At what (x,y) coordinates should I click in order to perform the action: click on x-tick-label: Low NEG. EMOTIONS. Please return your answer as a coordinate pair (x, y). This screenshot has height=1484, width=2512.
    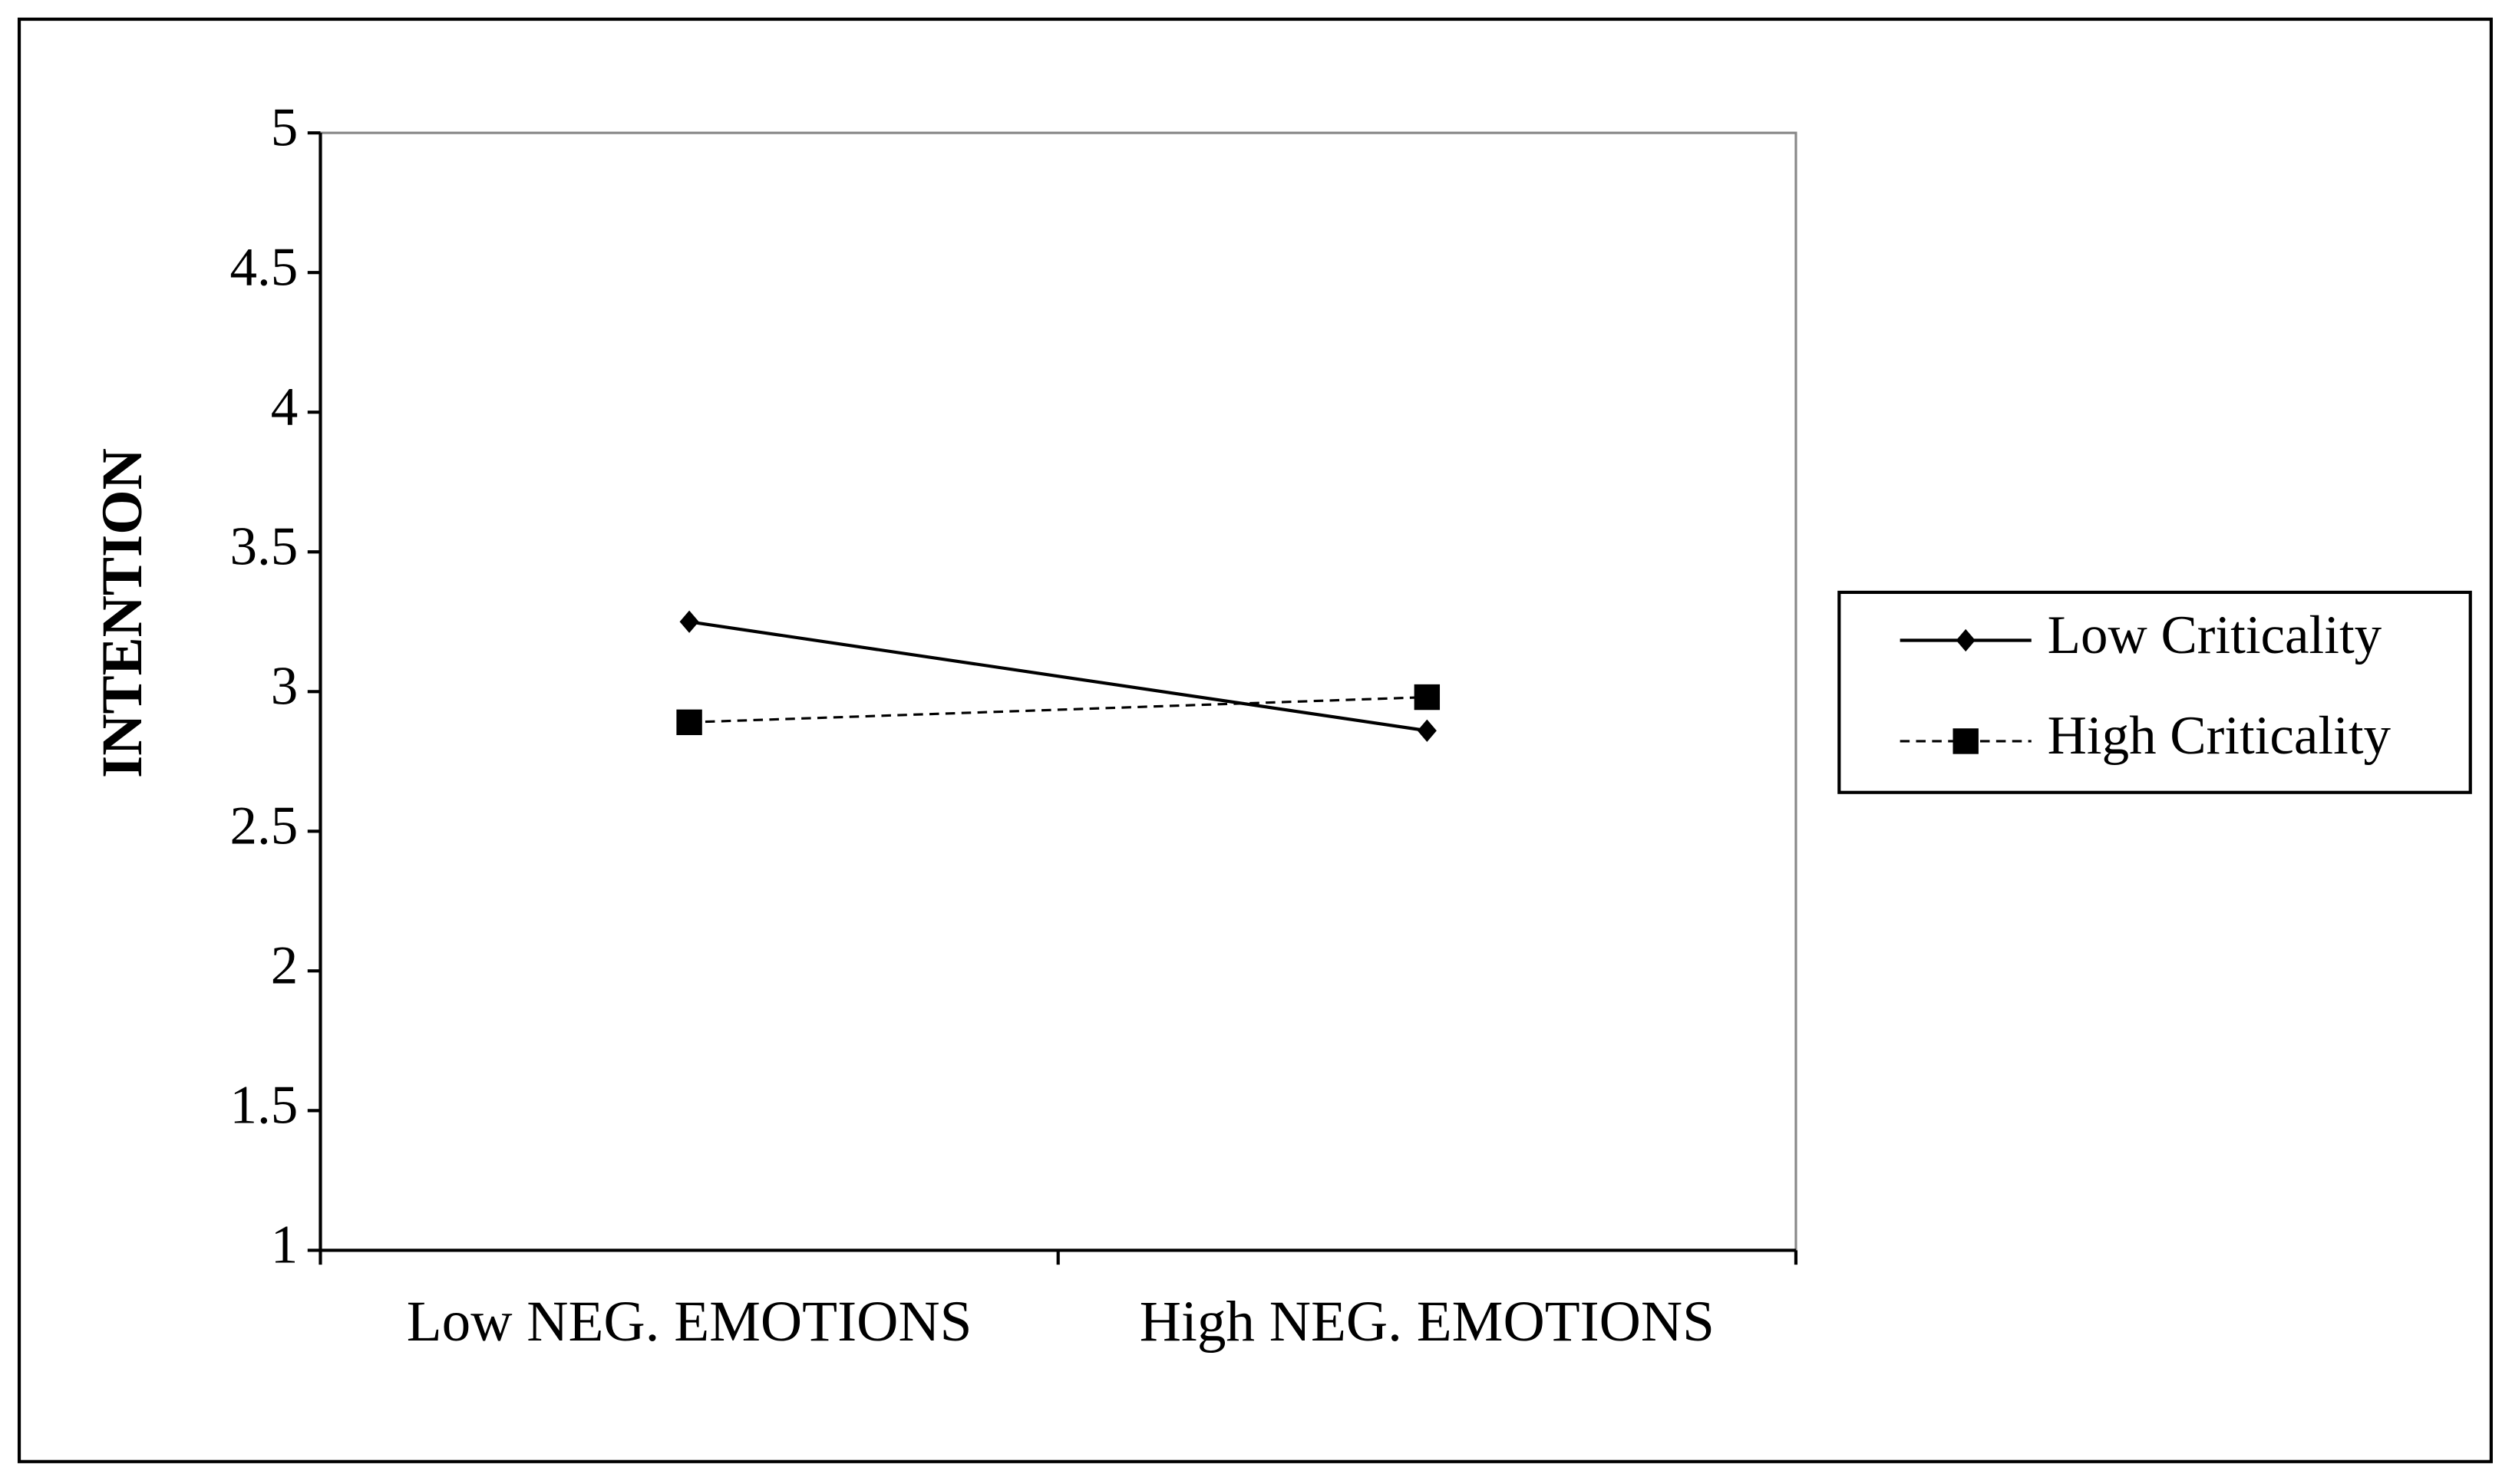
    Looking at the image, I should click on (689, 1322).